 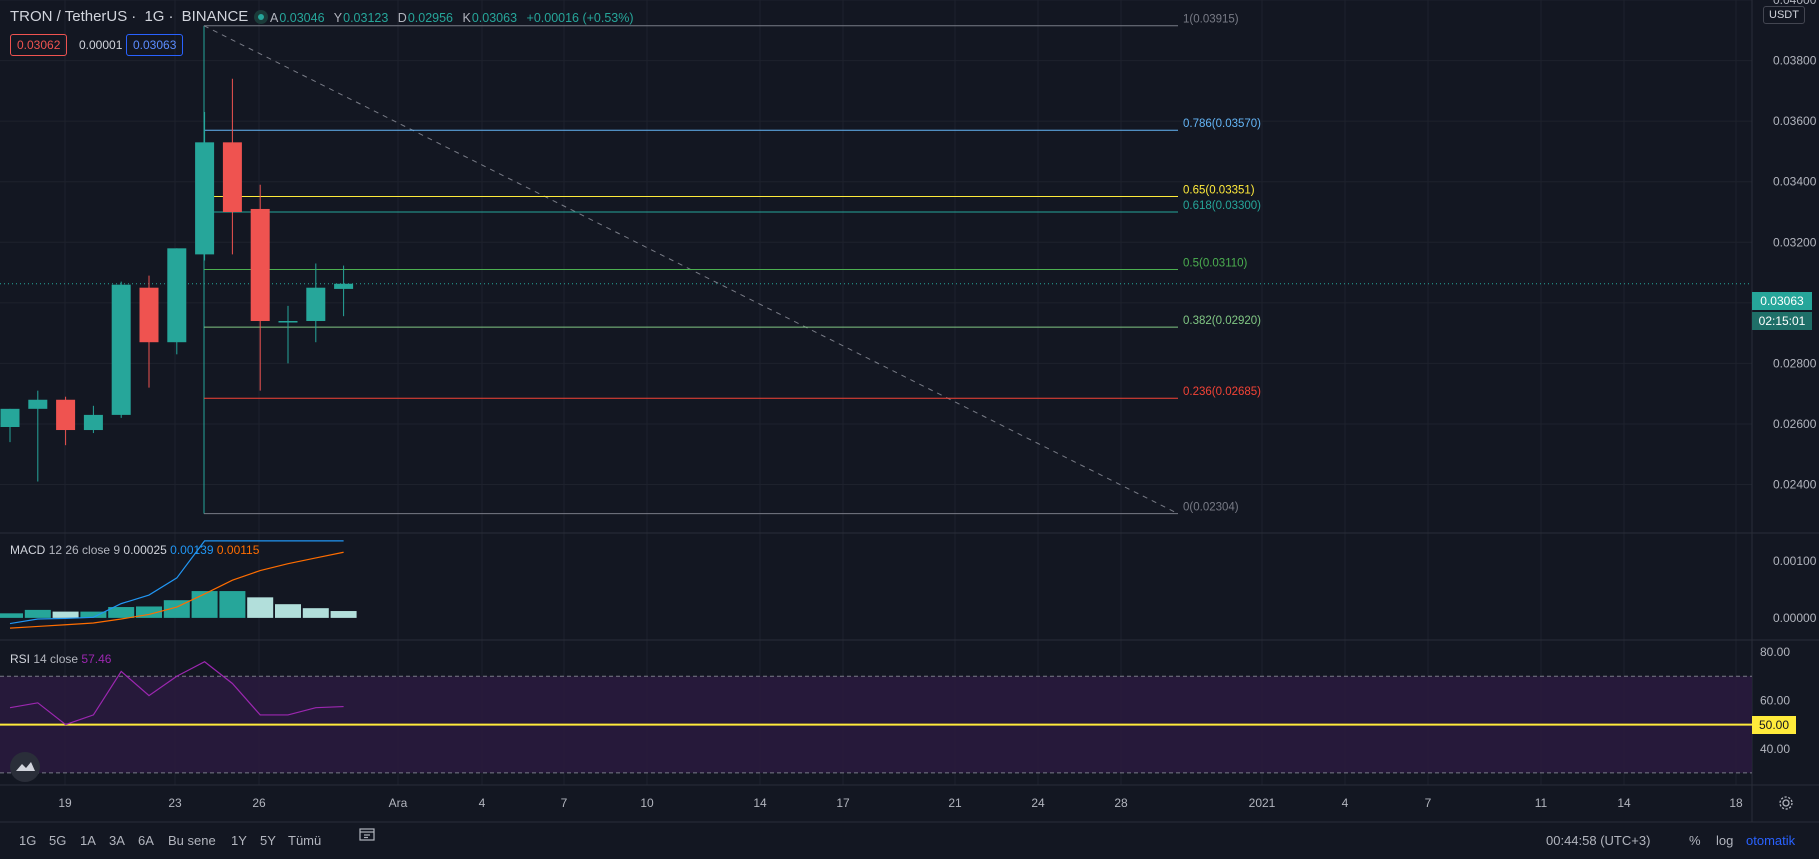 What do you see at coordinates (580, 18) in the screenshot?
I see `change-value: +0.00016 (+0.53%)` at bounding box center [580, 18].